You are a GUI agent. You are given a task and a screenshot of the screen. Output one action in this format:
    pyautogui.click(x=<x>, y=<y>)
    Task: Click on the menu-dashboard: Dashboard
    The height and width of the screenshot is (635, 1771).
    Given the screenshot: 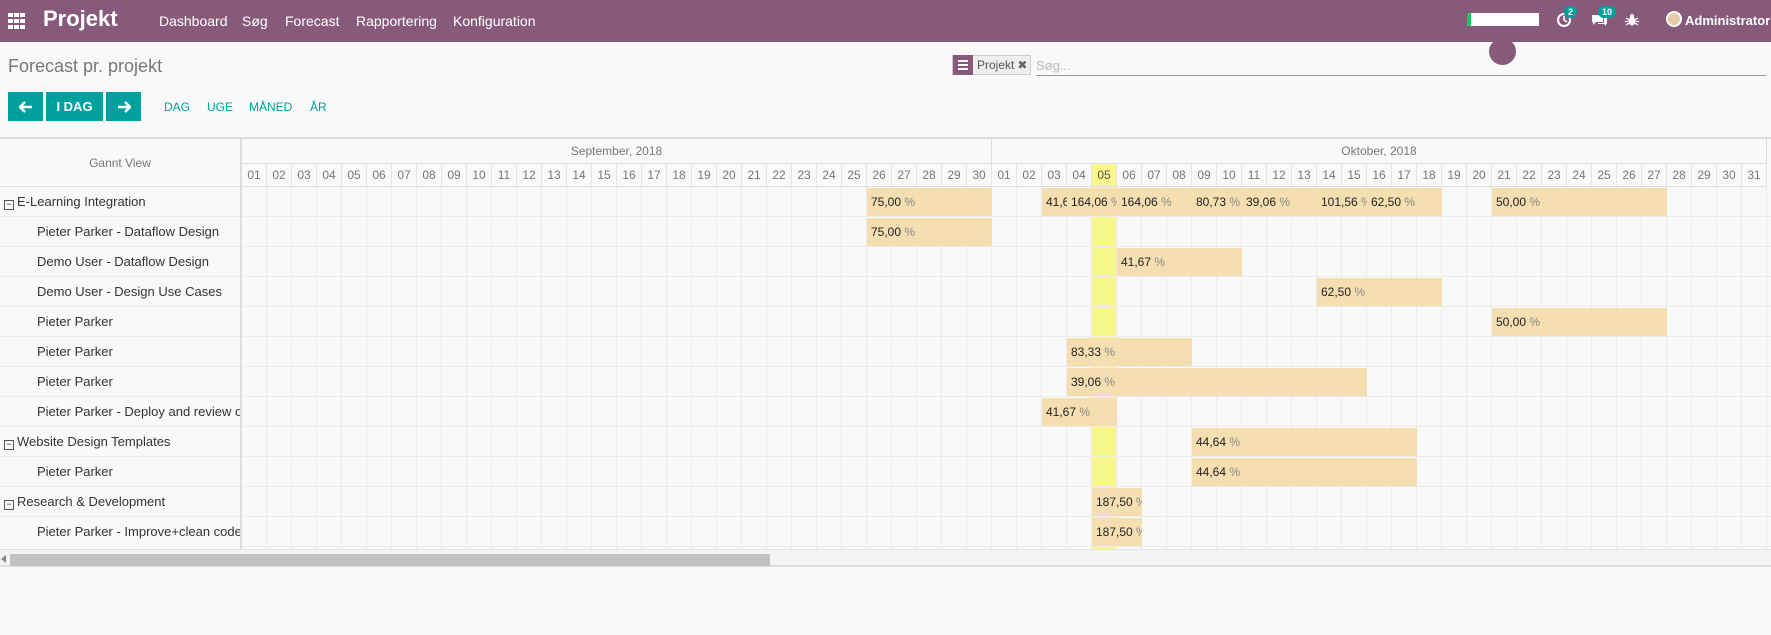 What is the action you would take?
    pyautogui.click(x=193, y=21)
    